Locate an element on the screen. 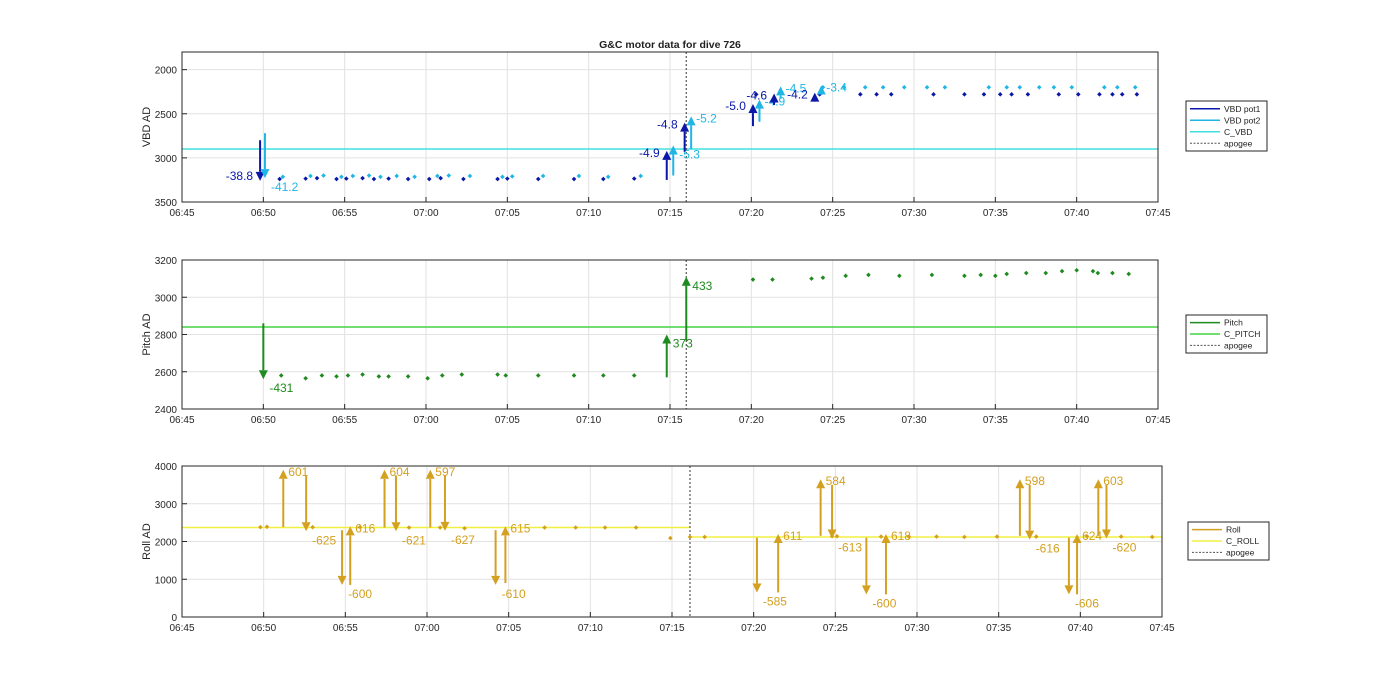  roll-arrow-label: -585 is located at coordinates (775, 601).